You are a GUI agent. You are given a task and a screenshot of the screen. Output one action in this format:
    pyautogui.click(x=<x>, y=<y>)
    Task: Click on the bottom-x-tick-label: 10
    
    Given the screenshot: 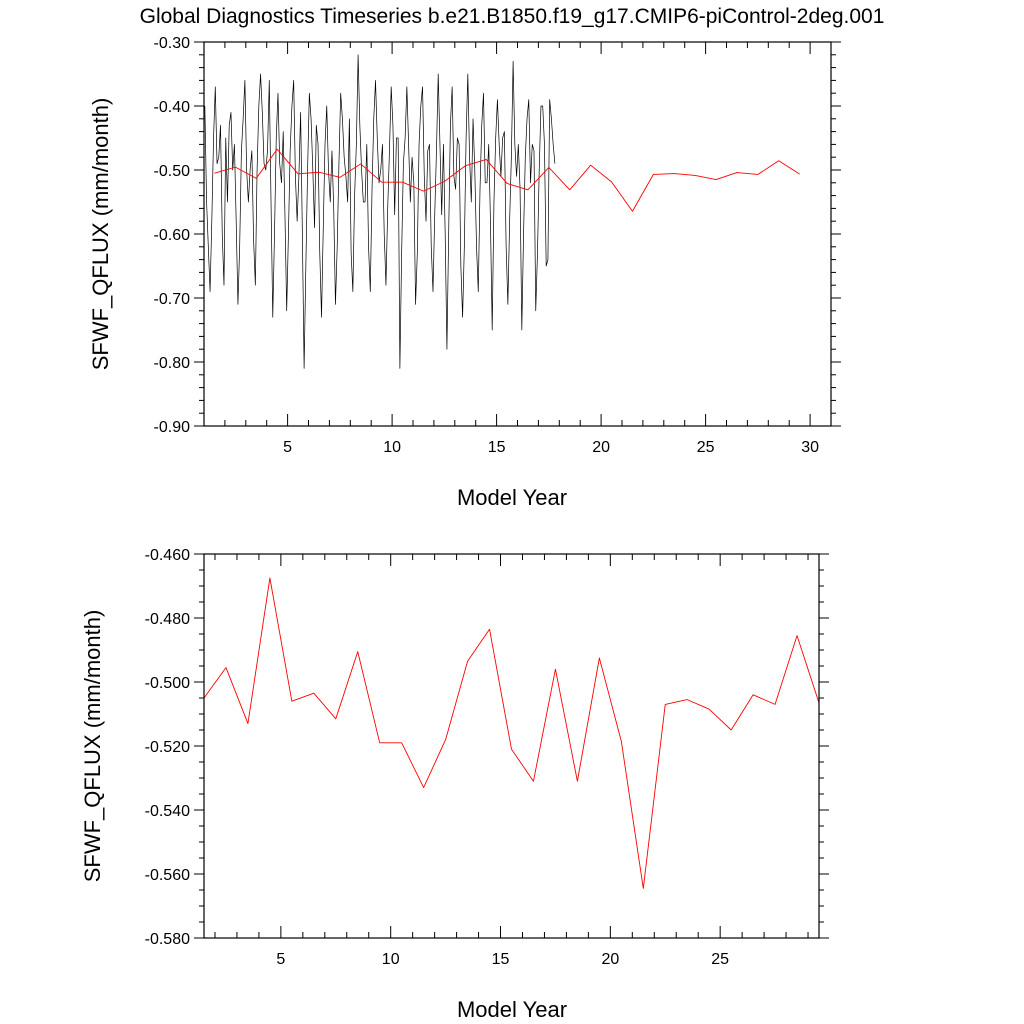 What is the action you would take?
    pyautogui.click(x=391, y=959)
    